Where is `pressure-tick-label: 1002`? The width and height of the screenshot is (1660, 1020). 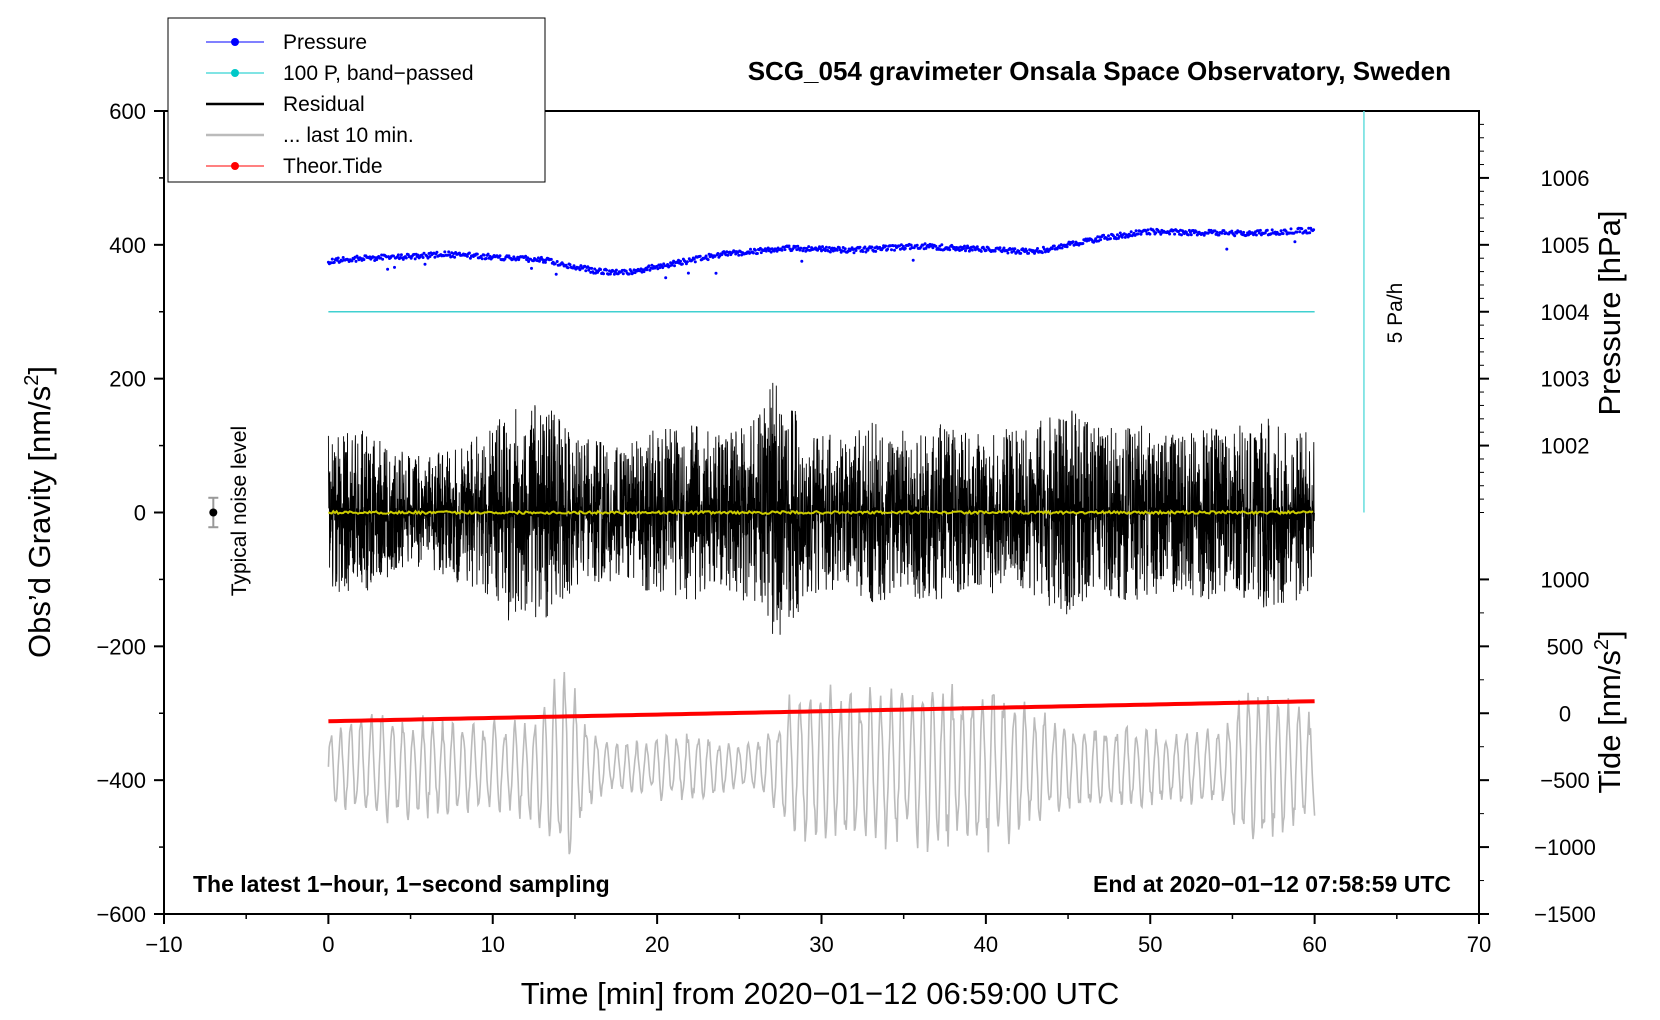 pressure-tick-label: 1002 is located at coordinates (1565, 446).